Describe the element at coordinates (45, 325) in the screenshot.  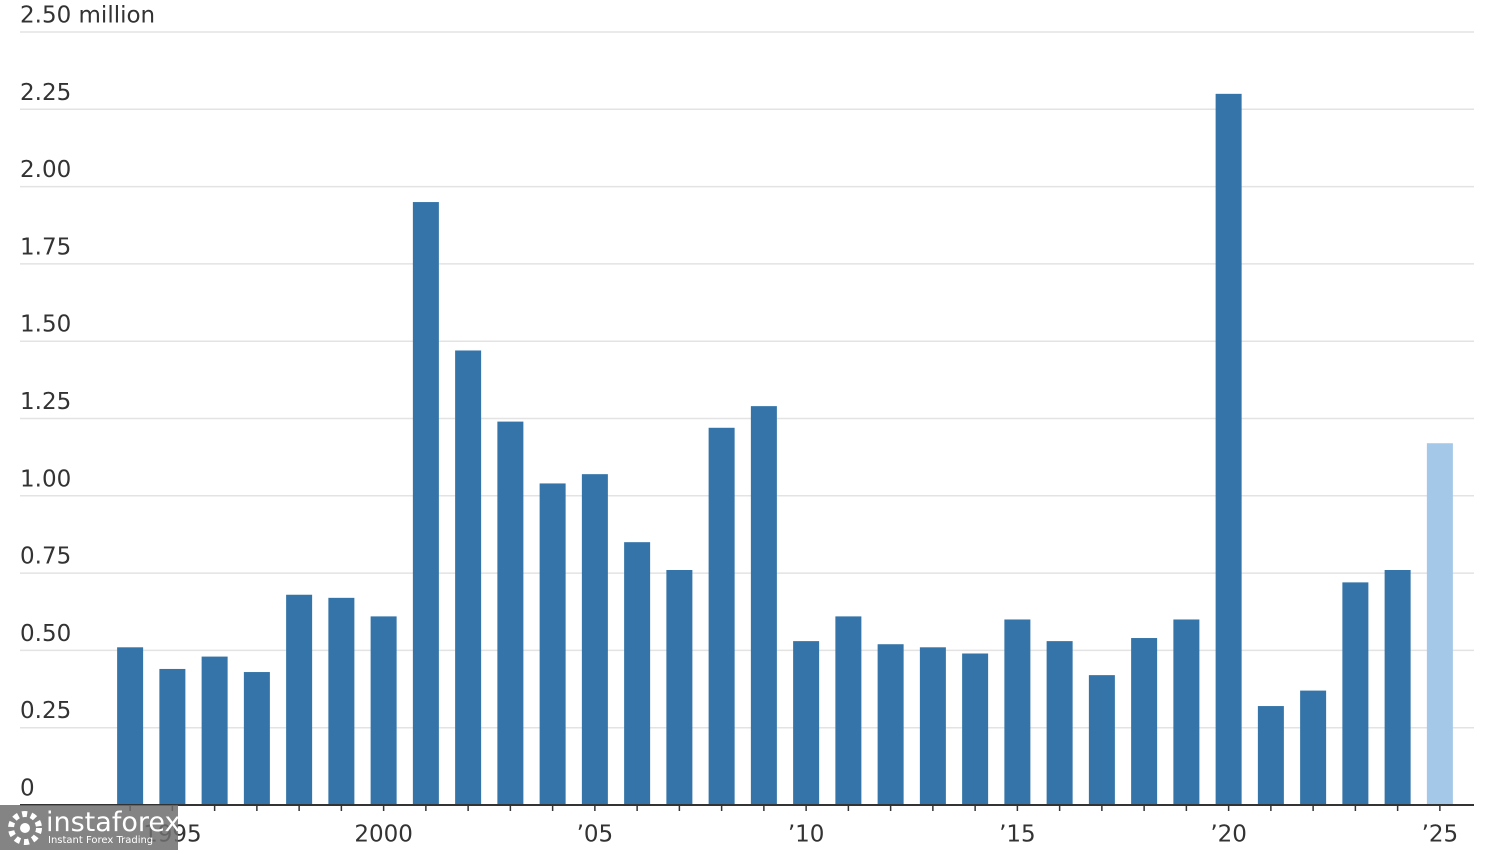
I see `y-tick-label: 1.50` at that location.